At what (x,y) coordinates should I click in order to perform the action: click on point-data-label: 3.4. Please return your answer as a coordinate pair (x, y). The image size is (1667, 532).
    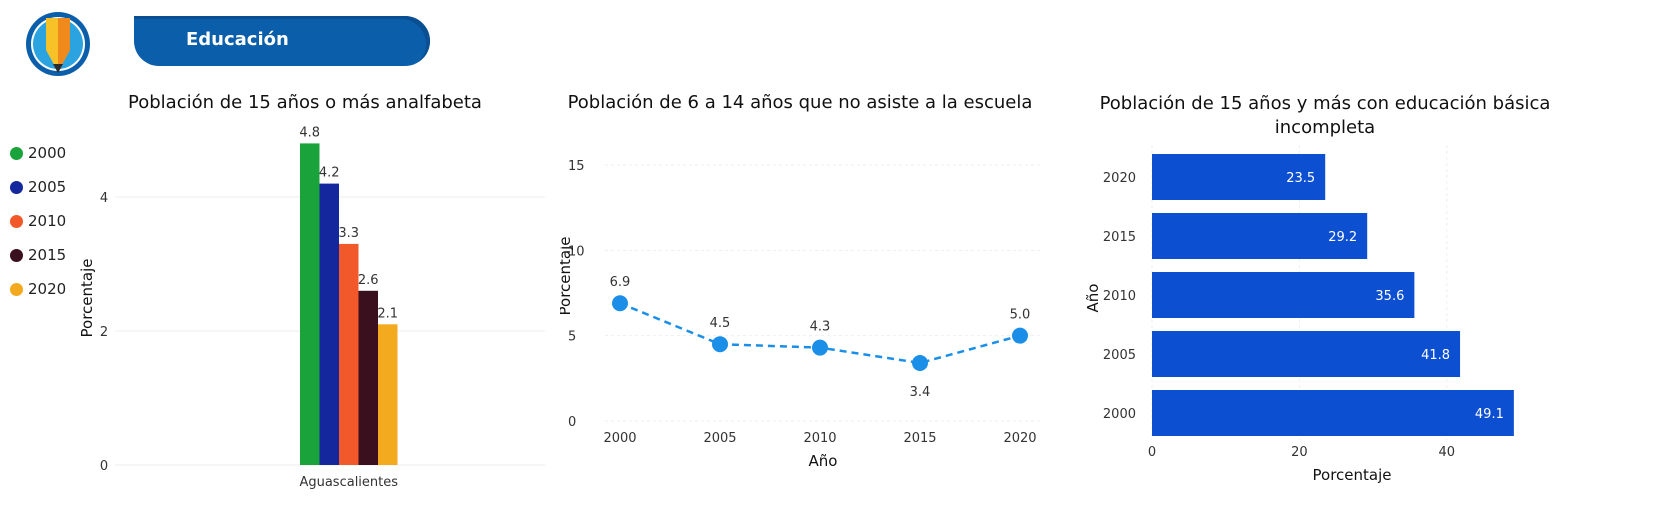
    Looking at the image, I should click on (920, 392).